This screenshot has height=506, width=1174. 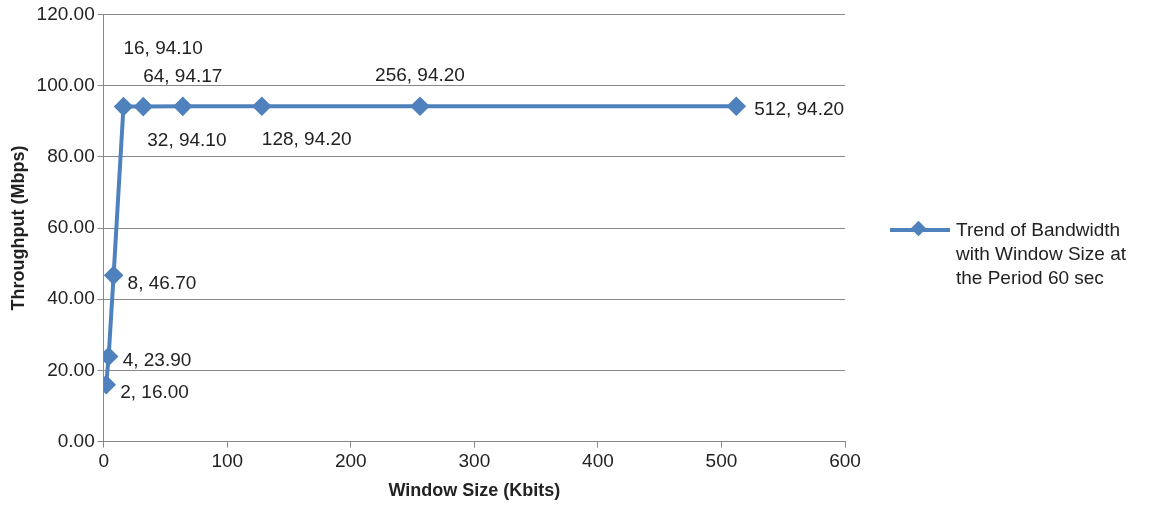 What do you see at coordinates (187, 139) in the screenshot?
I see `data-label: 32, 94.10` at bounding box center [187, 139].